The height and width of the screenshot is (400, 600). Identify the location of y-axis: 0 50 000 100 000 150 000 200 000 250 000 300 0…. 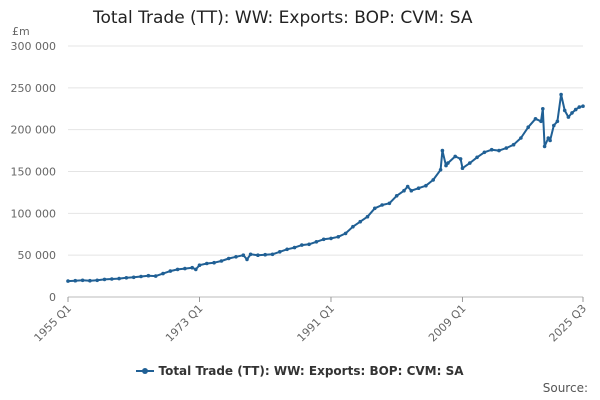
(34, 172).